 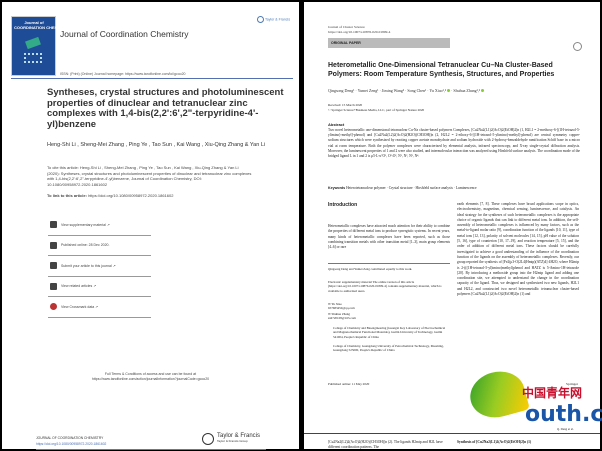 I want to click on ginkgo-leaf-icon, so click(x=497, y=394).